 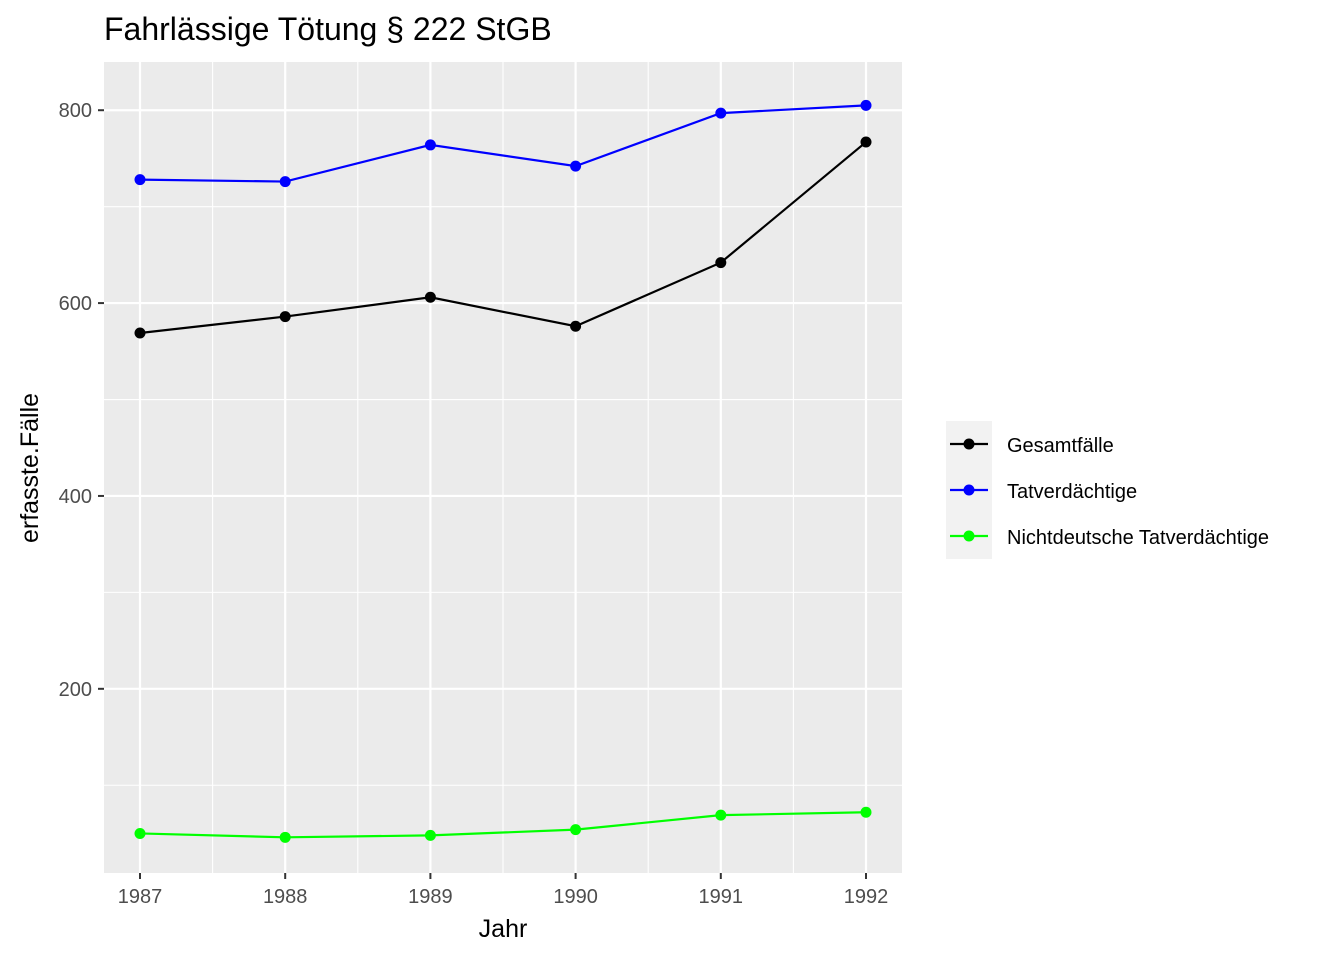 I want to click on legend-label: Tatverdächtige, so click(x=1072, y=492).